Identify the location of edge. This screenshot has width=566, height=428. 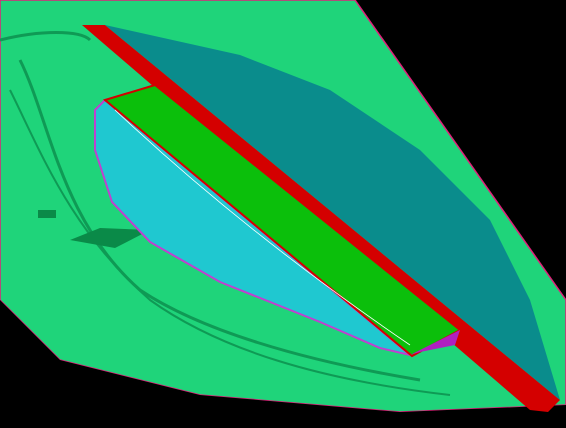
(435, 342).